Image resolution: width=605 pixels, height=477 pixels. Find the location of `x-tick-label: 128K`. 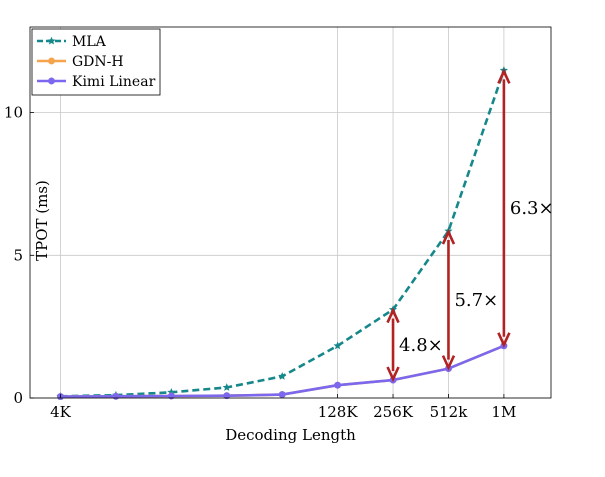

x-tick-label: 128K is located at coordinates (338, 412).